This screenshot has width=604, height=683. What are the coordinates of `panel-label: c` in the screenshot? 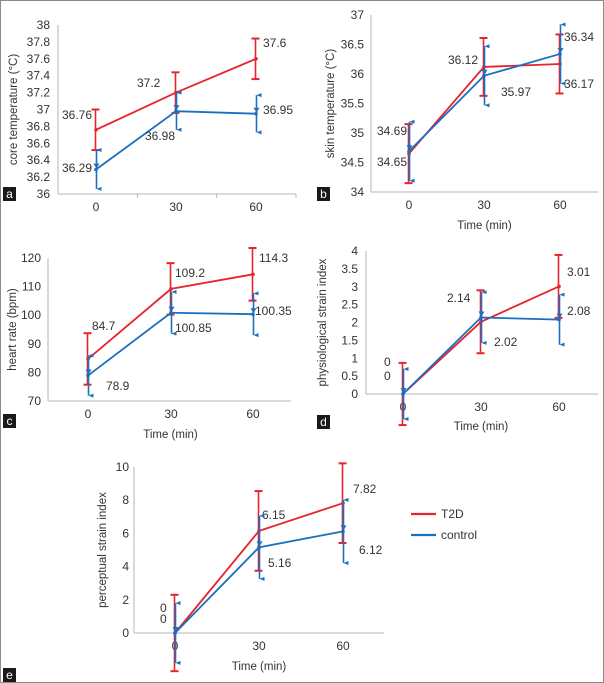 It's located at (10, 421).